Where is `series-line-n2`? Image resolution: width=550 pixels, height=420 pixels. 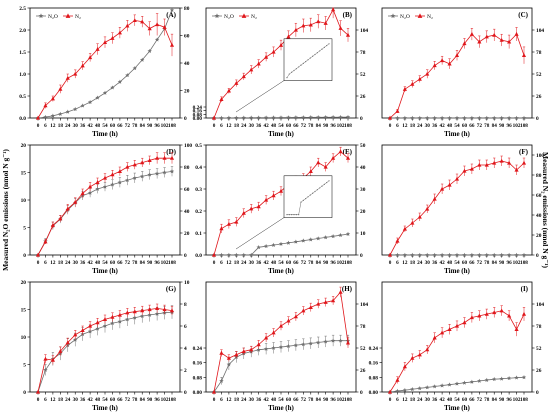 series-line-n2 is located at coordinates (104, 206).